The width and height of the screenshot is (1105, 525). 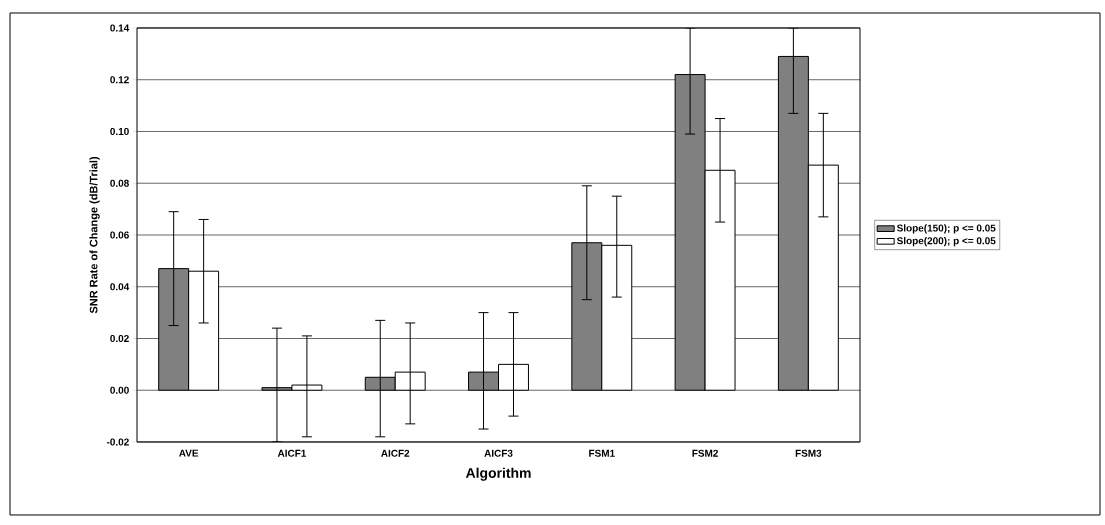 I want to click on y-tick-label: 0.02, so click(x=119, y=338).